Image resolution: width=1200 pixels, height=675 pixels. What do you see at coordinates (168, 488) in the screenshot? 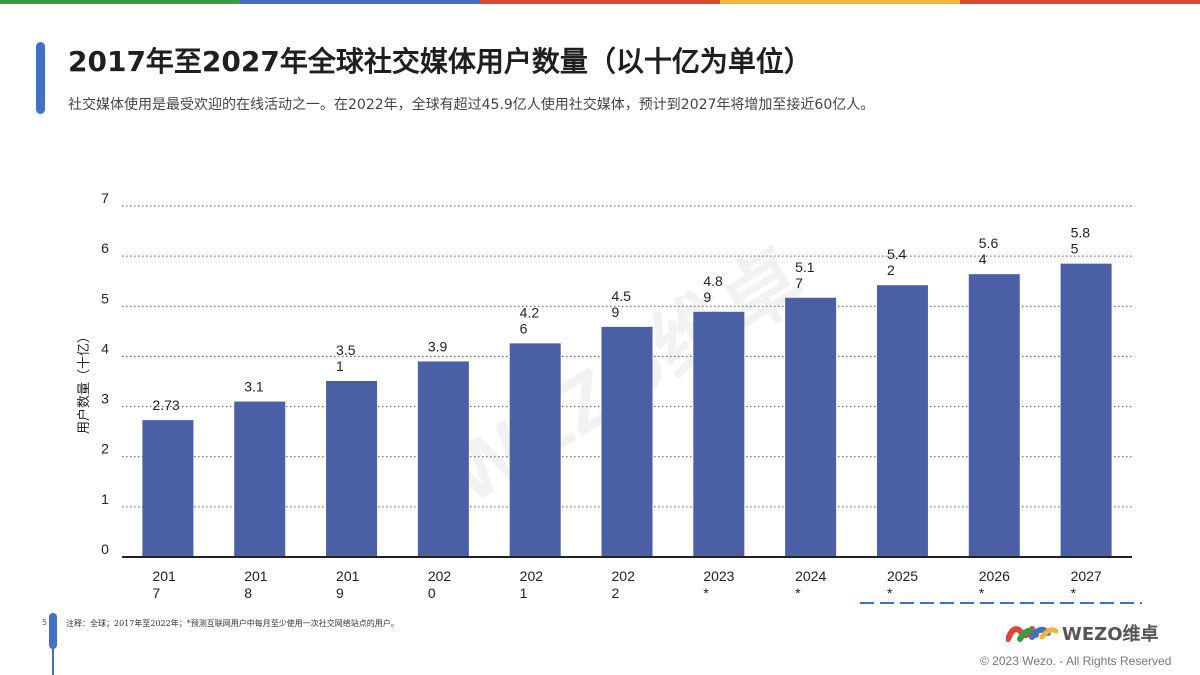
I see `bar-2017` at bounding box center [168, 488].